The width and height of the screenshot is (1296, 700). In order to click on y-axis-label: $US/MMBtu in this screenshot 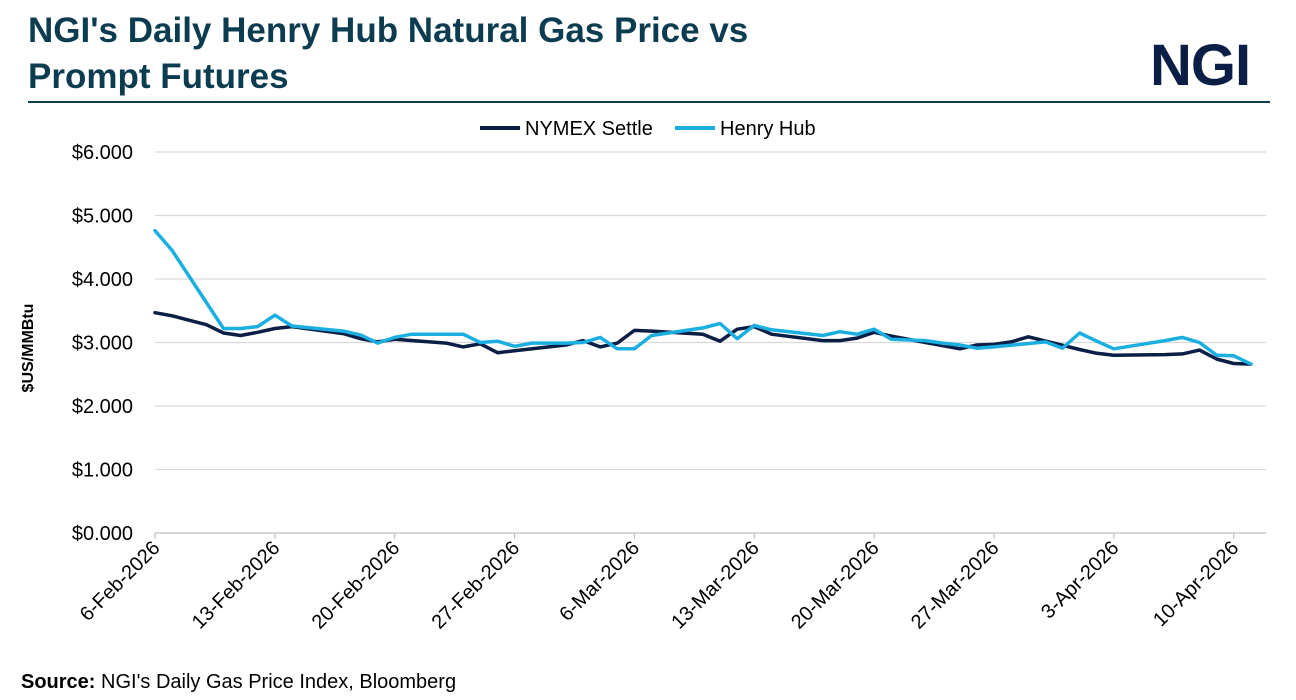, I will do `click(28, 348)`.